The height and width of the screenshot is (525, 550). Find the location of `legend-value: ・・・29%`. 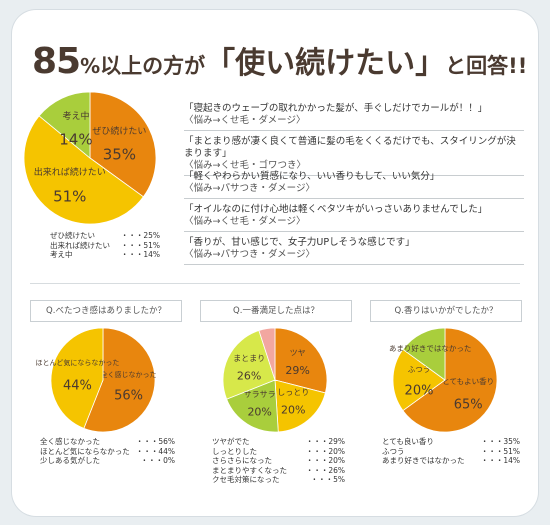

legend-value: ・・・29% is located at coordinates (325, 441).